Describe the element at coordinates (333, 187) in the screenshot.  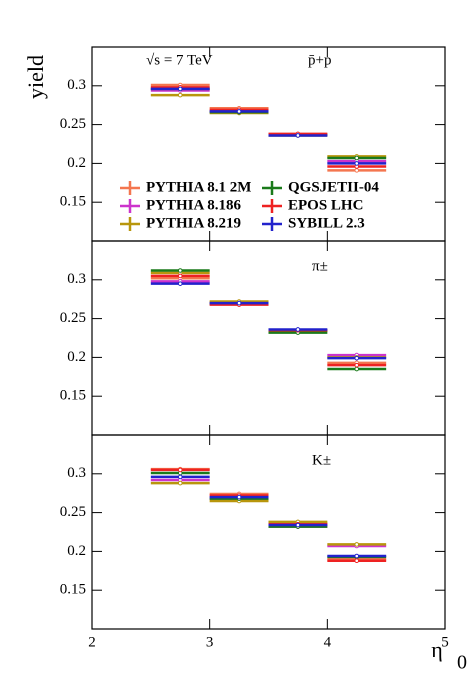
I see `legend-label: QGSJETII-04` at that location.